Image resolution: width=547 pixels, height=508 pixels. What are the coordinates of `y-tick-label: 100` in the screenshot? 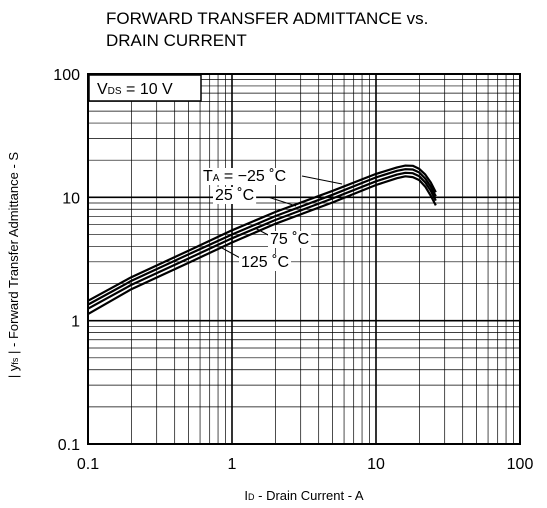 It's located at (66, 75).